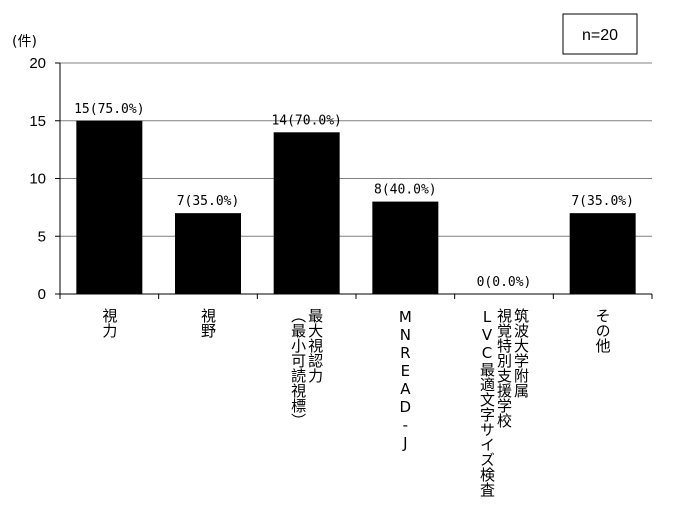 The image size is (684, 511). What do you see at coordinates (208, 323) in the screenshot?
I see `category-label: 視野` at bounding box center [208, 323].